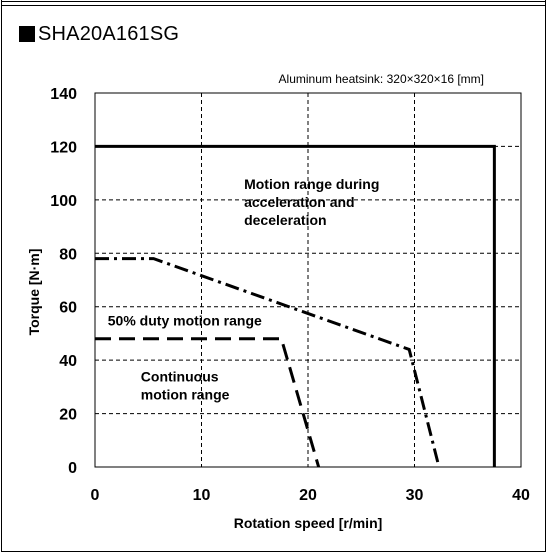 The width and height of the screenshot is (549, 555). What do you see at coordinates (63, 147) in the screenshot?
I see `y-tick-label-6: 120` at bounding box center [63, 147].